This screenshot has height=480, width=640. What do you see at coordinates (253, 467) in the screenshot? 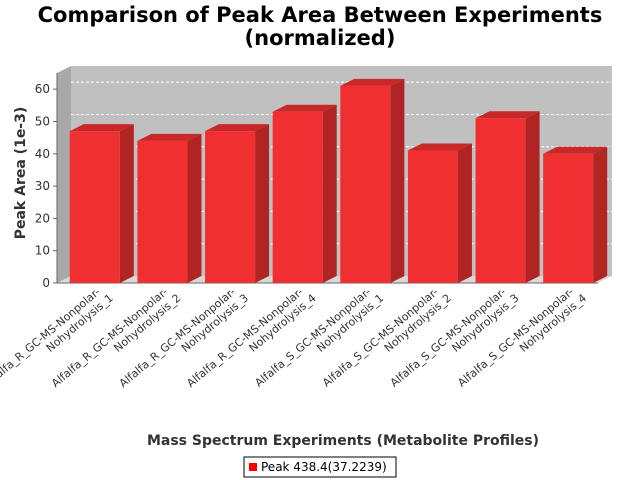
I see `legend-swatch` at bounding box center [253, 467].